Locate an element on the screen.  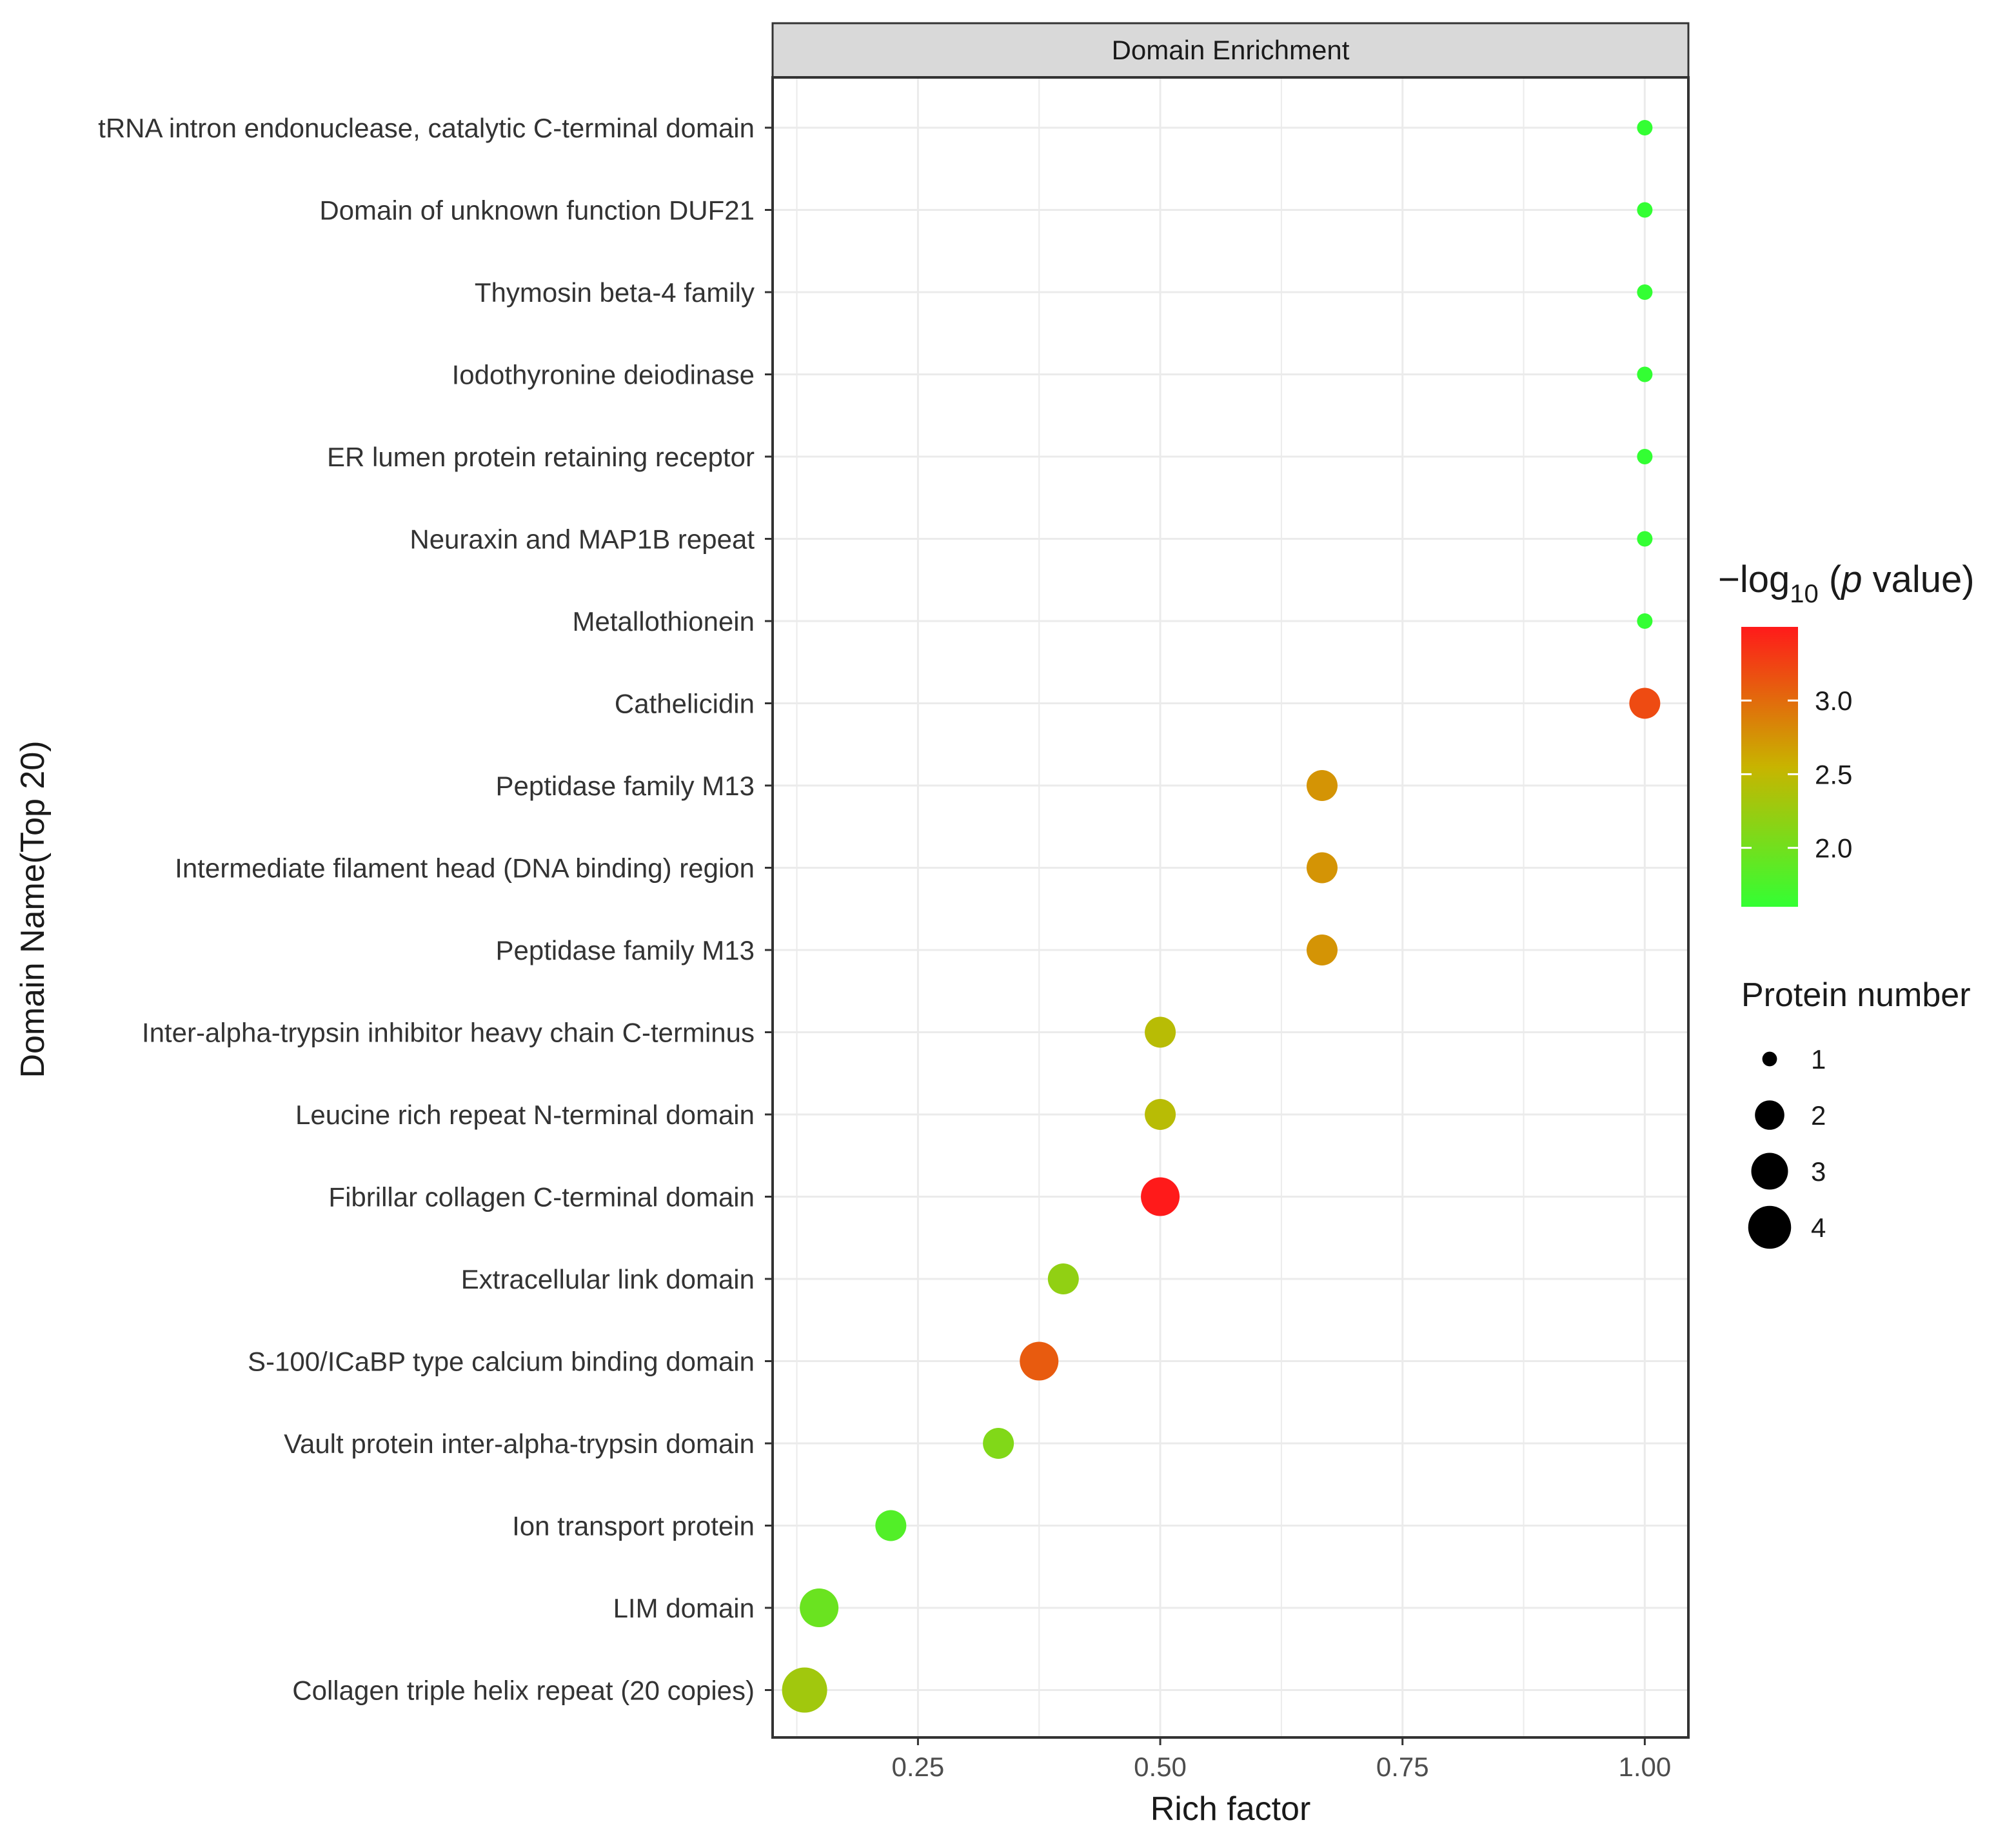
color-legend-title-sub: 10 is located at coordinates (1805, 594).